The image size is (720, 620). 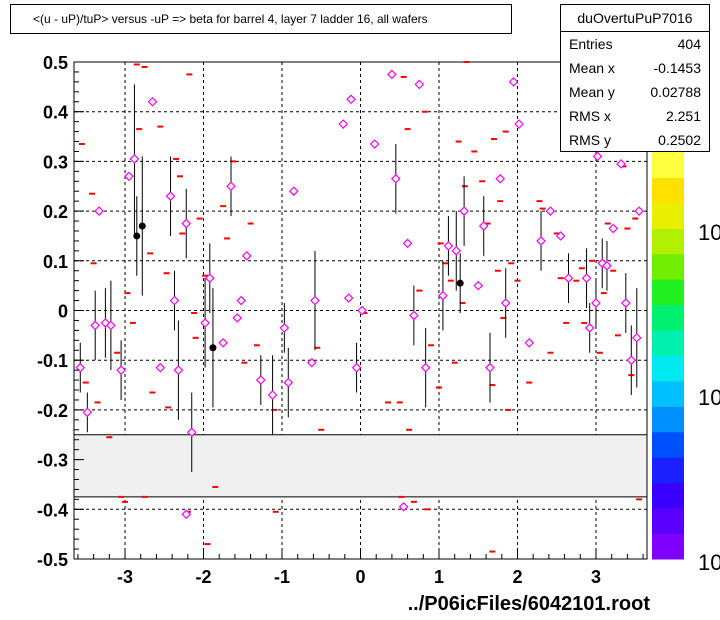 What do you see at coordinates (52, 411) in the screenshot?
I see `y-tick-label: -0.2` at bounding box center [52, 411].